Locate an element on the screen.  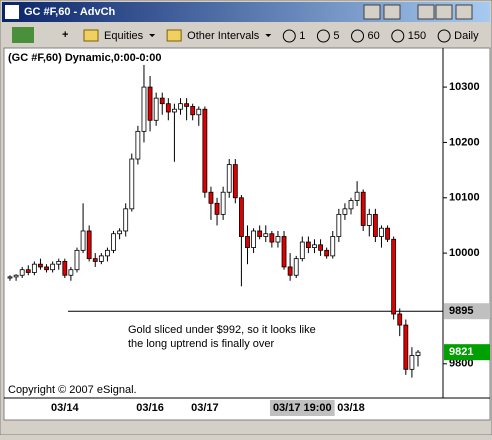
toolbar: + Equities Other Intervals 1 5 60 150 Daily is located at coordinates (245, 35).